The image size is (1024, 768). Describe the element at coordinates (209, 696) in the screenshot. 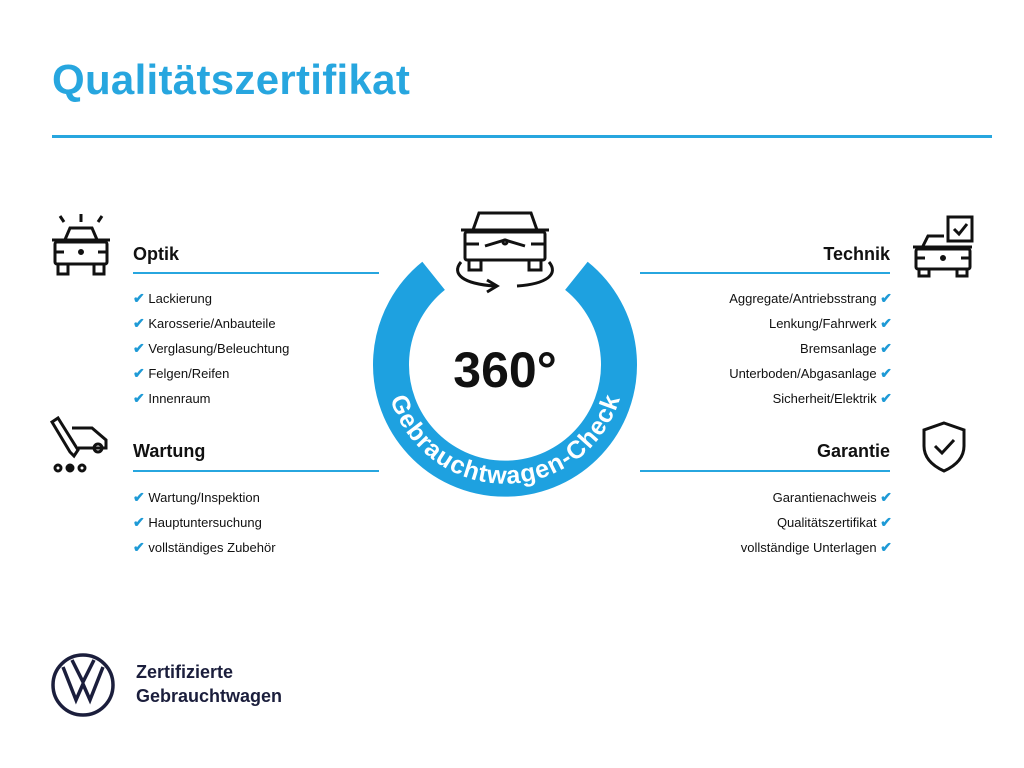

I see `footer-line-2: Gebrauchtwagen` at that location.